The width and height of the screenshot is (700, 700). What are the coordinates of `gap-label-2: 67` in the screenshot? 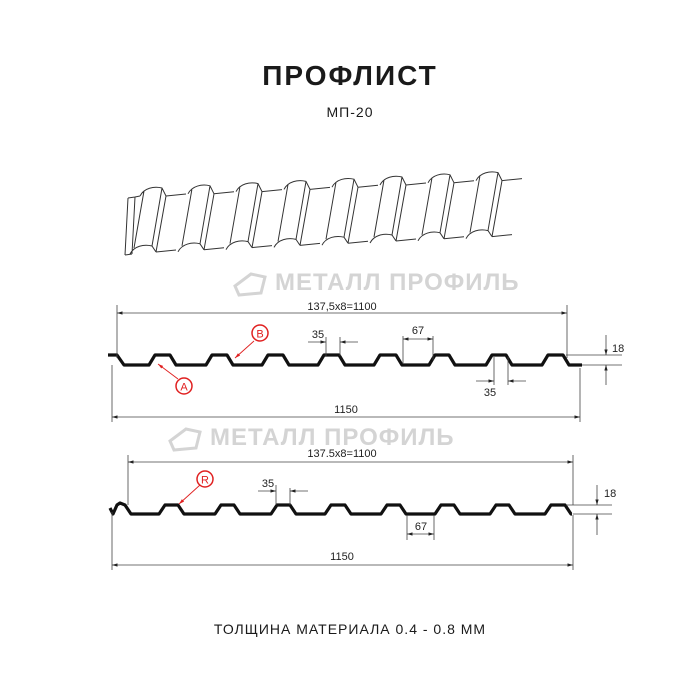 It's located at (421, 527).